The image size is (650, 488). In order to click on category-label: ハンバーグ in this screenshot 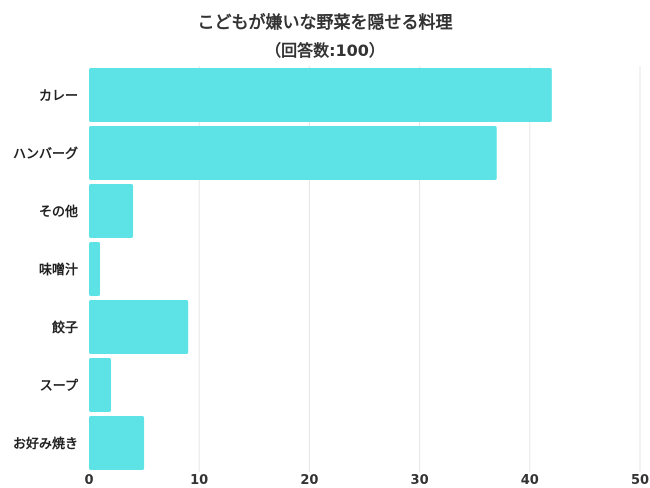, I will do `click(45, 154)`.